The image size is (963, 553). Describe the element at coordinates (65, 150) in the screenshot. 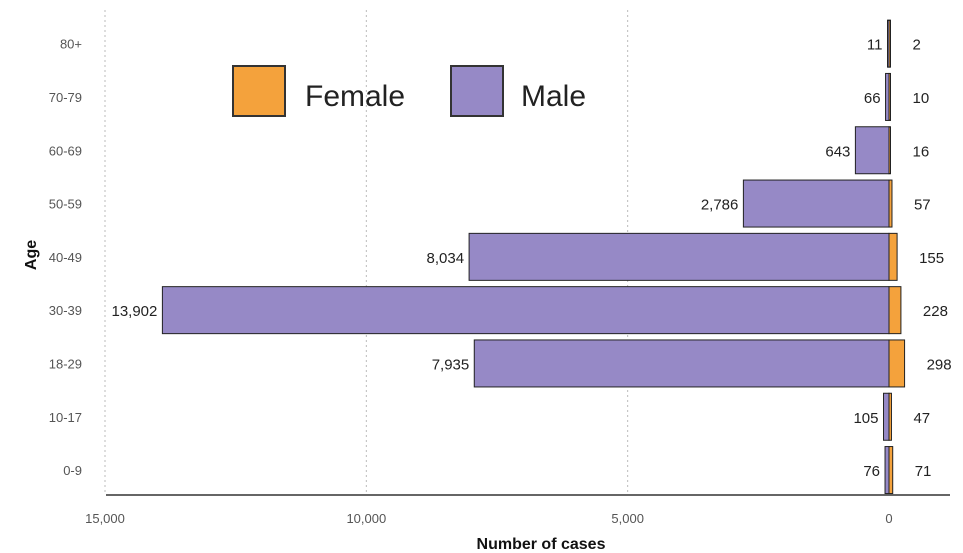

I see `category-label: 60-69` at that location.